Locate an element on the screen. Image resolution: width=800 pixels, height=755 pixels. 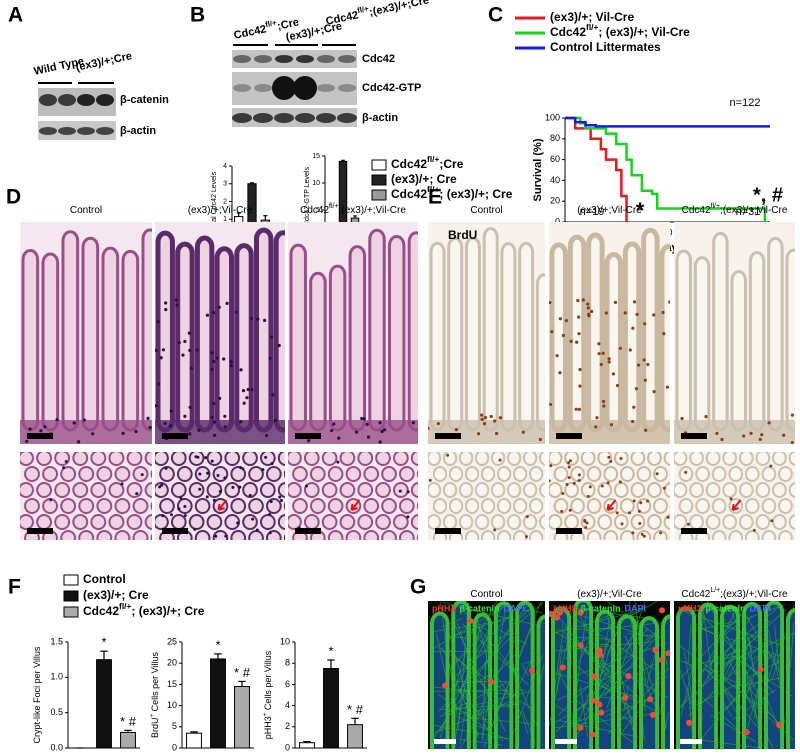
column-label: Cdc42fl/+;(ex3)/+;Vil-Cre is located at coordinates (353, 209).